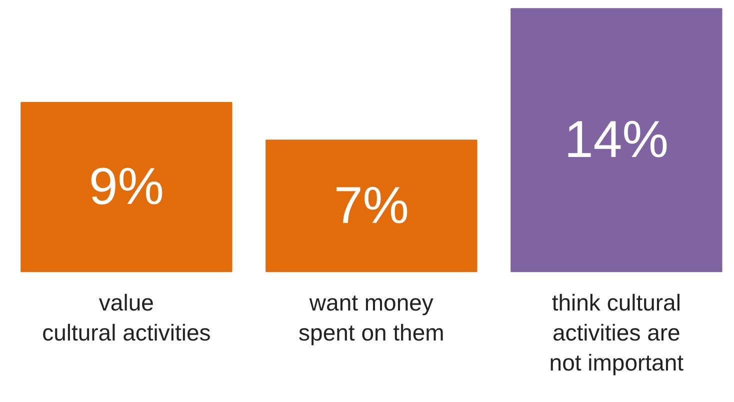 The width and height of the screenshot is (734, 402). I want to click on data-label: 14%, so click(616, 140).